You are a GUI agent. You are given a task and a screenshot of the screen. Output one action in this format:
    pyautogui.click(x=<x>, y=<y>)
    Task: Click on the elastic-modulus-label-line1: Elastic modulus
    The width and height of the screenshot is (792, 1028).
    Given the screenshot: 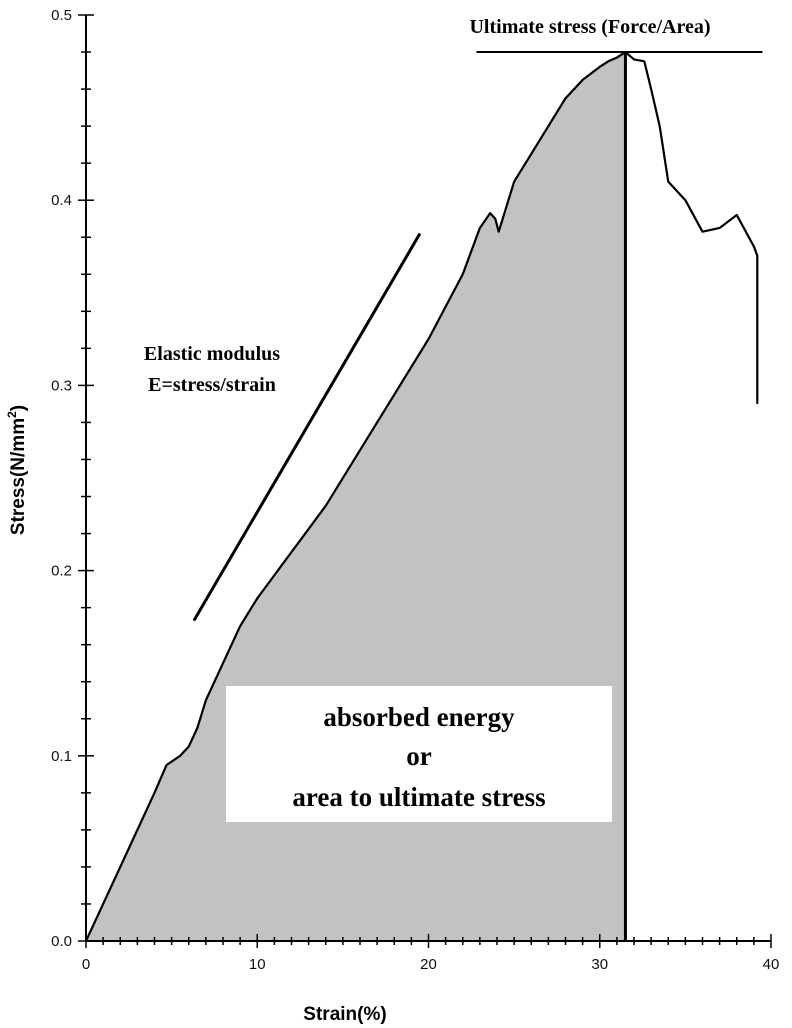 What is the action you would take?
    pyautogui.click(x=212, y=354)
    